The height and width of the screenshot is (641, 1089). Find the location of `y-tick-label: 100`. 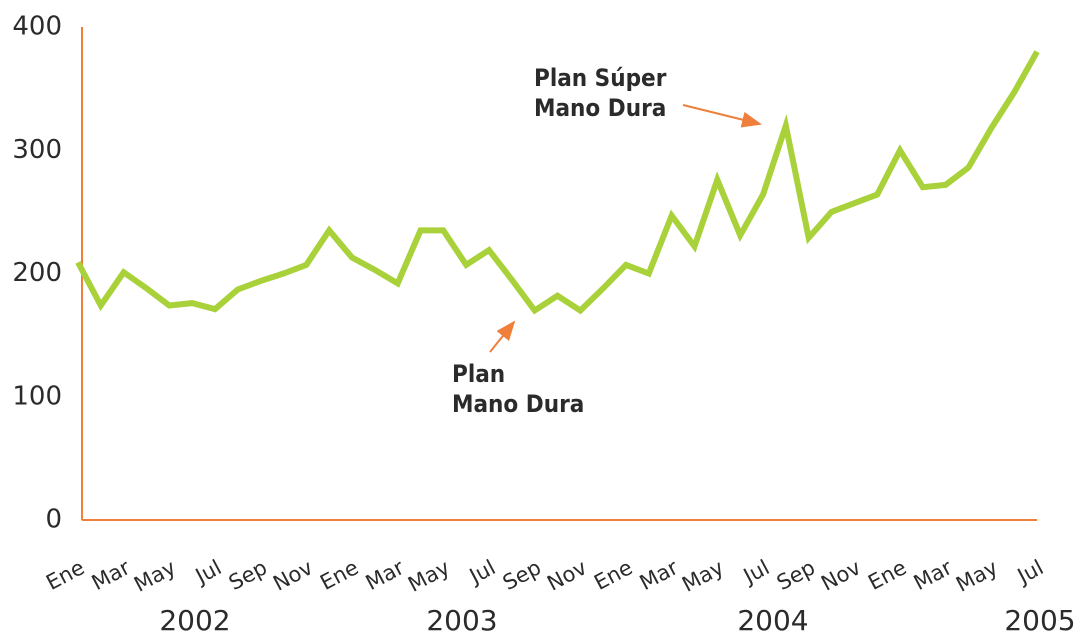

y-tick-label: 100 is located at coordinates (37, 396).